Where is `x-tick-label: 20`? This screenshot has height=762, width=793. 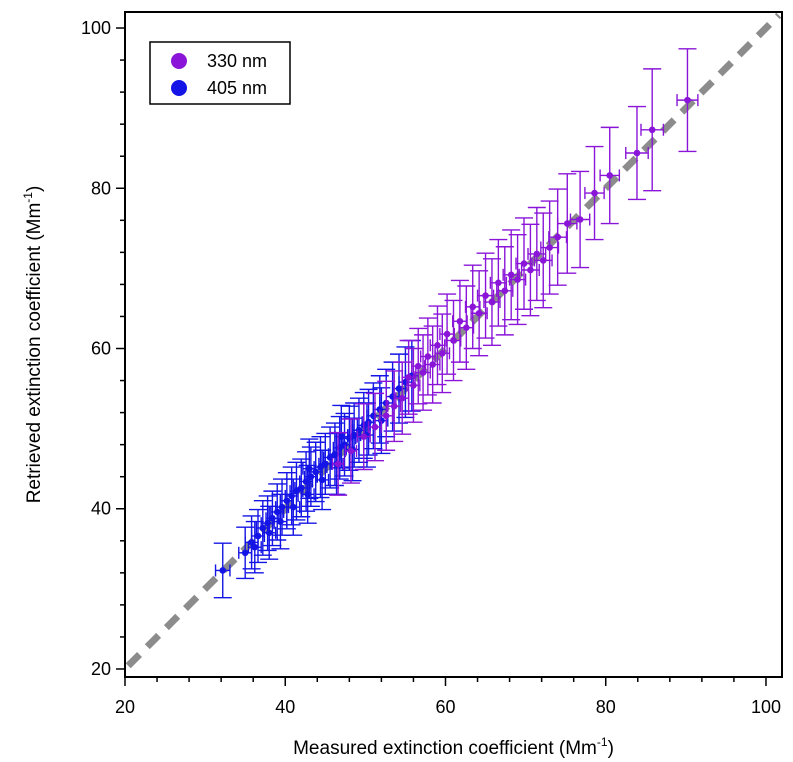
x-tick-label: 20 is located at coordinates (125, 707).